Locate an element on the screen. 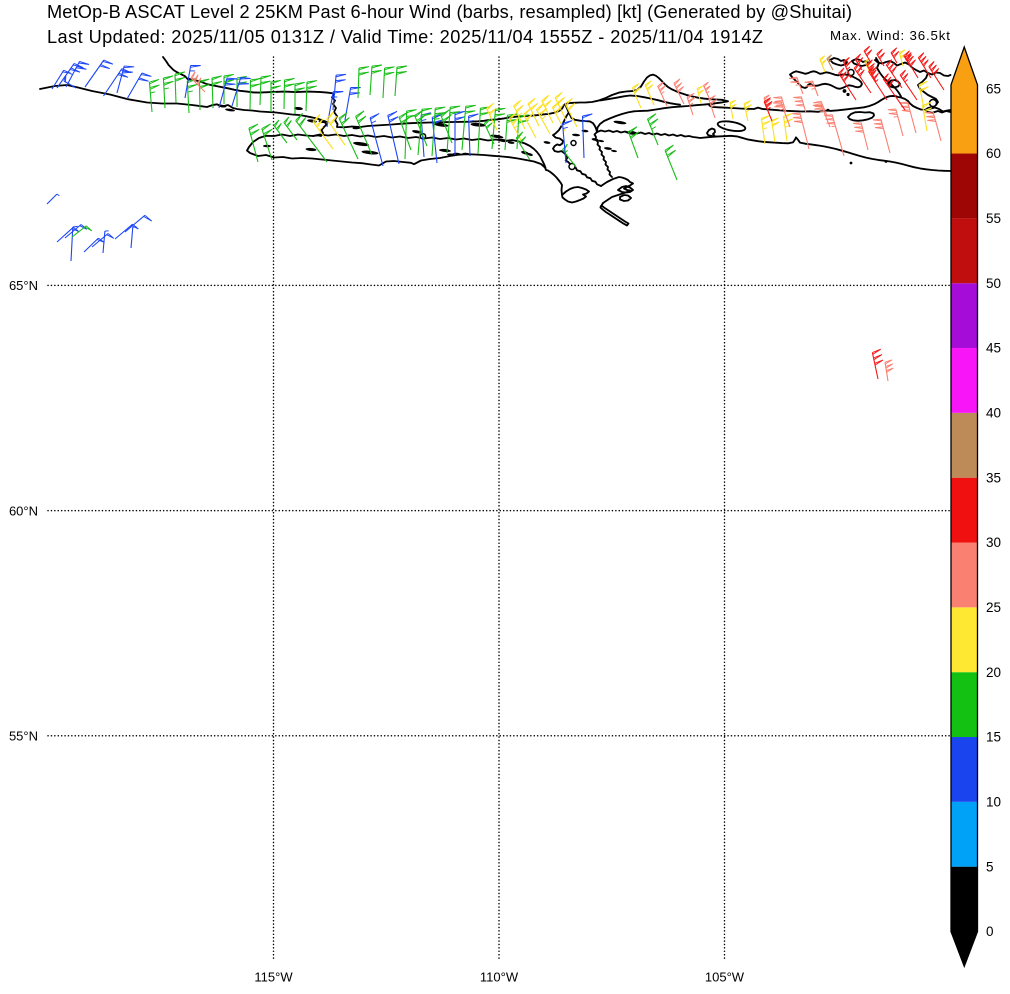 The image size is (1010, 994). svg-text: Max. Wind: 36.5kt is located at coordinates (890, 35).